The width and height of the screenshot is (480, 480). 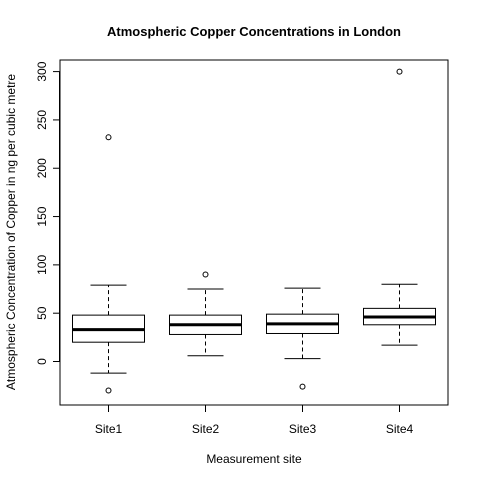 What do you see at coordinates (42, 120) in the screenshot?
I see `y-tick-label: 250` at bounding box center [42, 120].